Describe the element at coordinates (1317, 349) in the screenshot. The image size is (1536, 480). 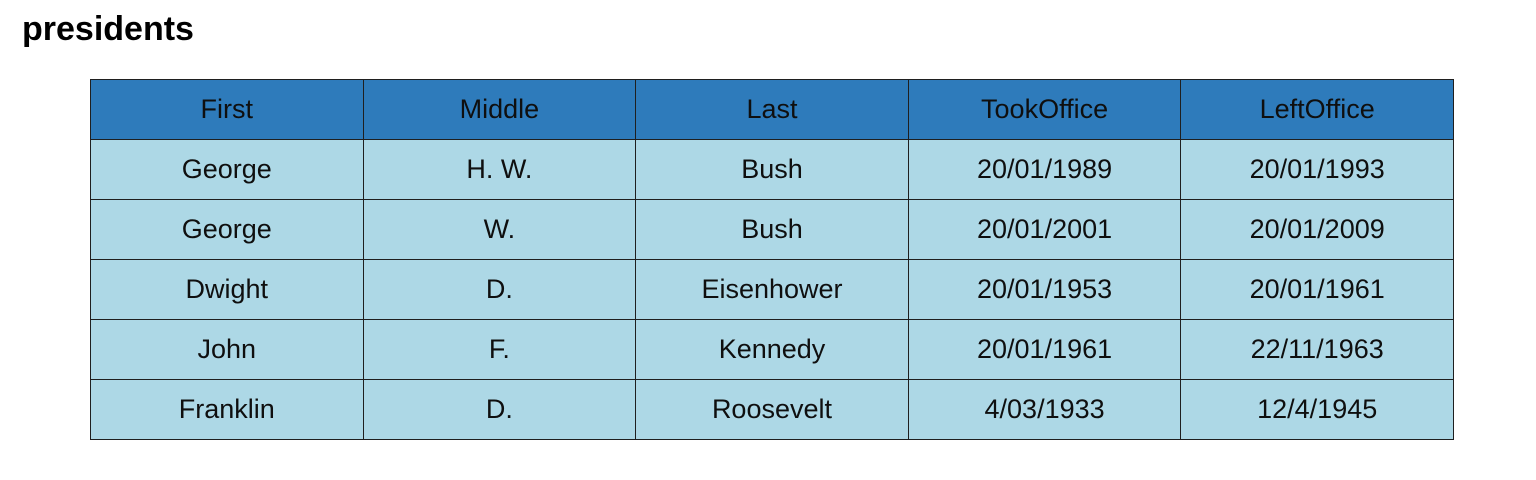
I see `cell-left-office: 22/11/1963` at that location.